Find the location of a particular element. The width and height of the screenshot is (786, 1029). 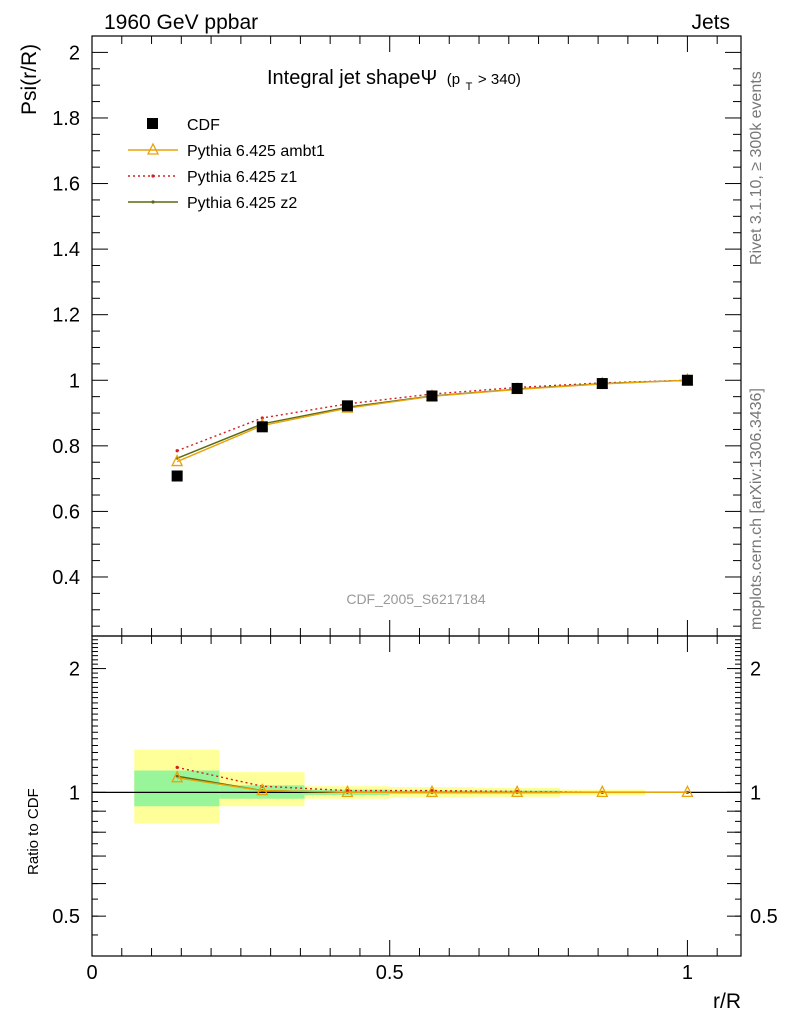

ratio-y-tick-label: 0.5 is located at coordinates (66, 917).